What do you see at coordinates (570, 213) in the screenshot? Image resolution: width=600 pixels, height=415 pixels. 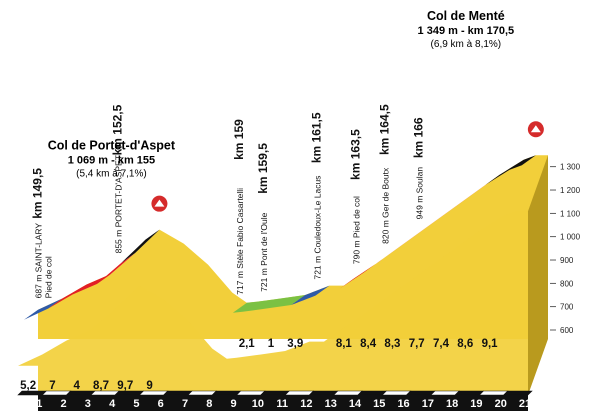 I see `altitude-tick-label: 1 100` at bounding box center [570, 213].